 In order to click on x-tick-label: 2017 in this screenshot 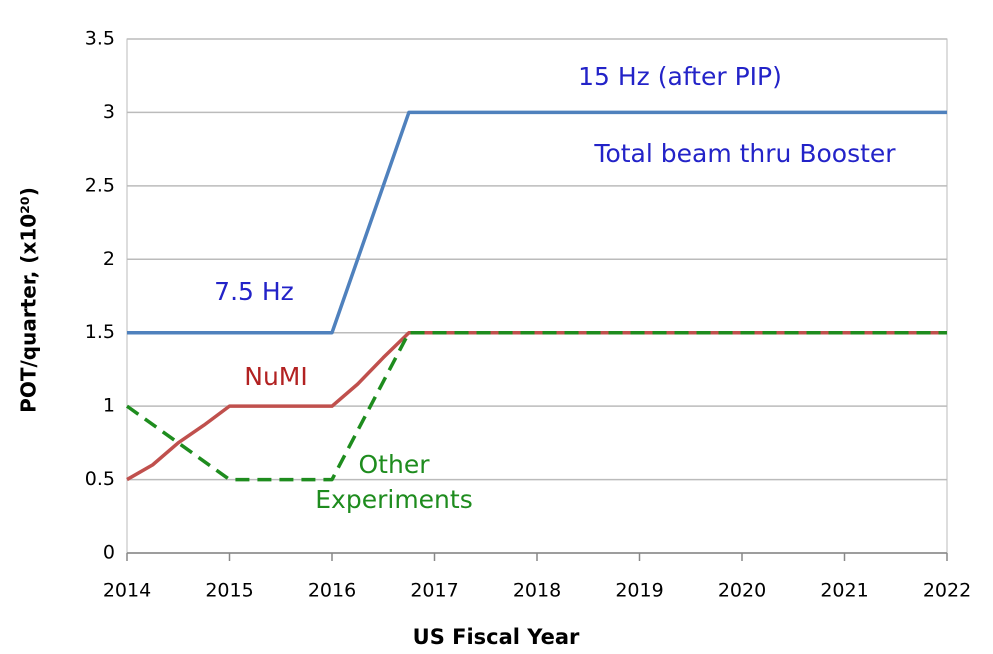, I will do `click(434, 591)`.